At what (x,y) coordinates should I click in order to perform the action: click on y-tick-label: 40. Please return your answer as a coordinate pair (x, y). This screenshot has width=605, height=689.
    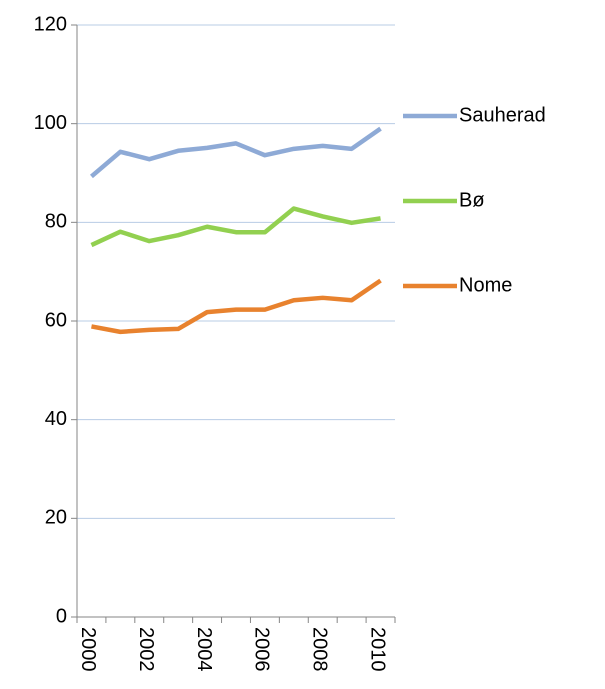
    Looking at the image, I should click on (56, 419).